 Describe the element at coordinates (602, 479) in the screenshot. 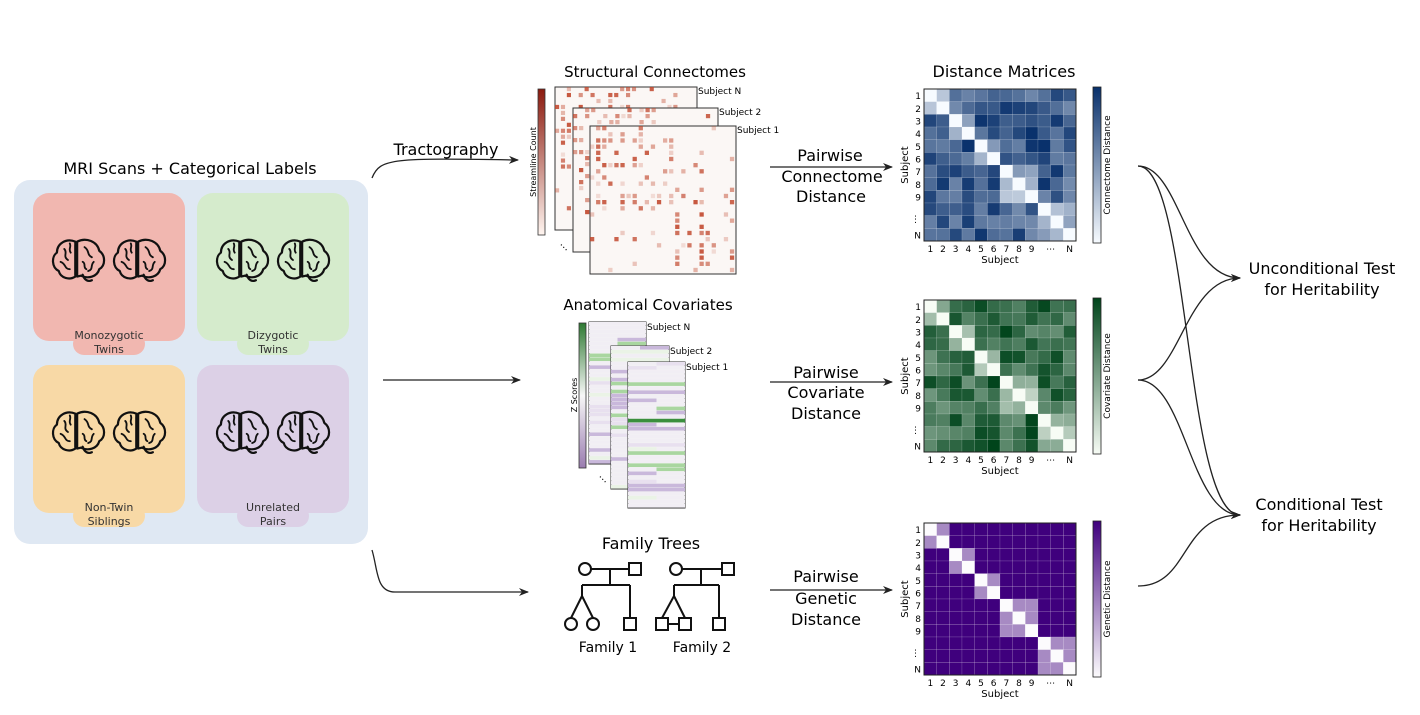

I see `covariate-stack-ellipsis: ⋯` at that location.